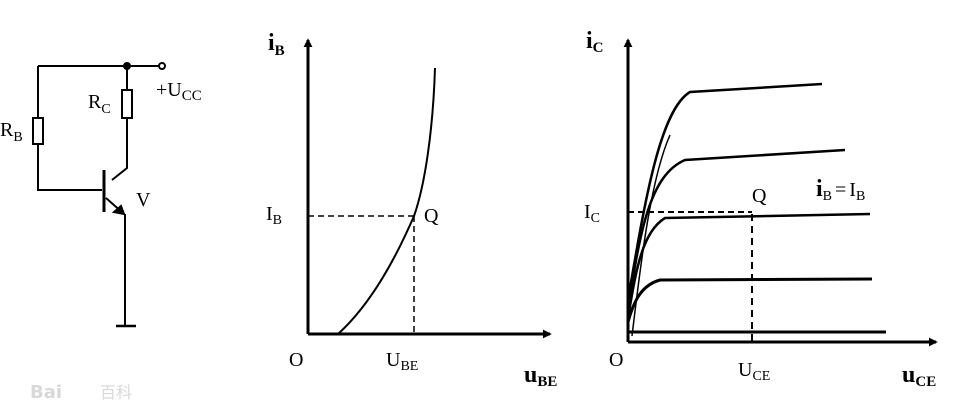 This screenshot has width=957, height=408. What do you see at coordinates (119, 149) in the screenshot?
I see `collector-wire` at bounding box center [119, 149].